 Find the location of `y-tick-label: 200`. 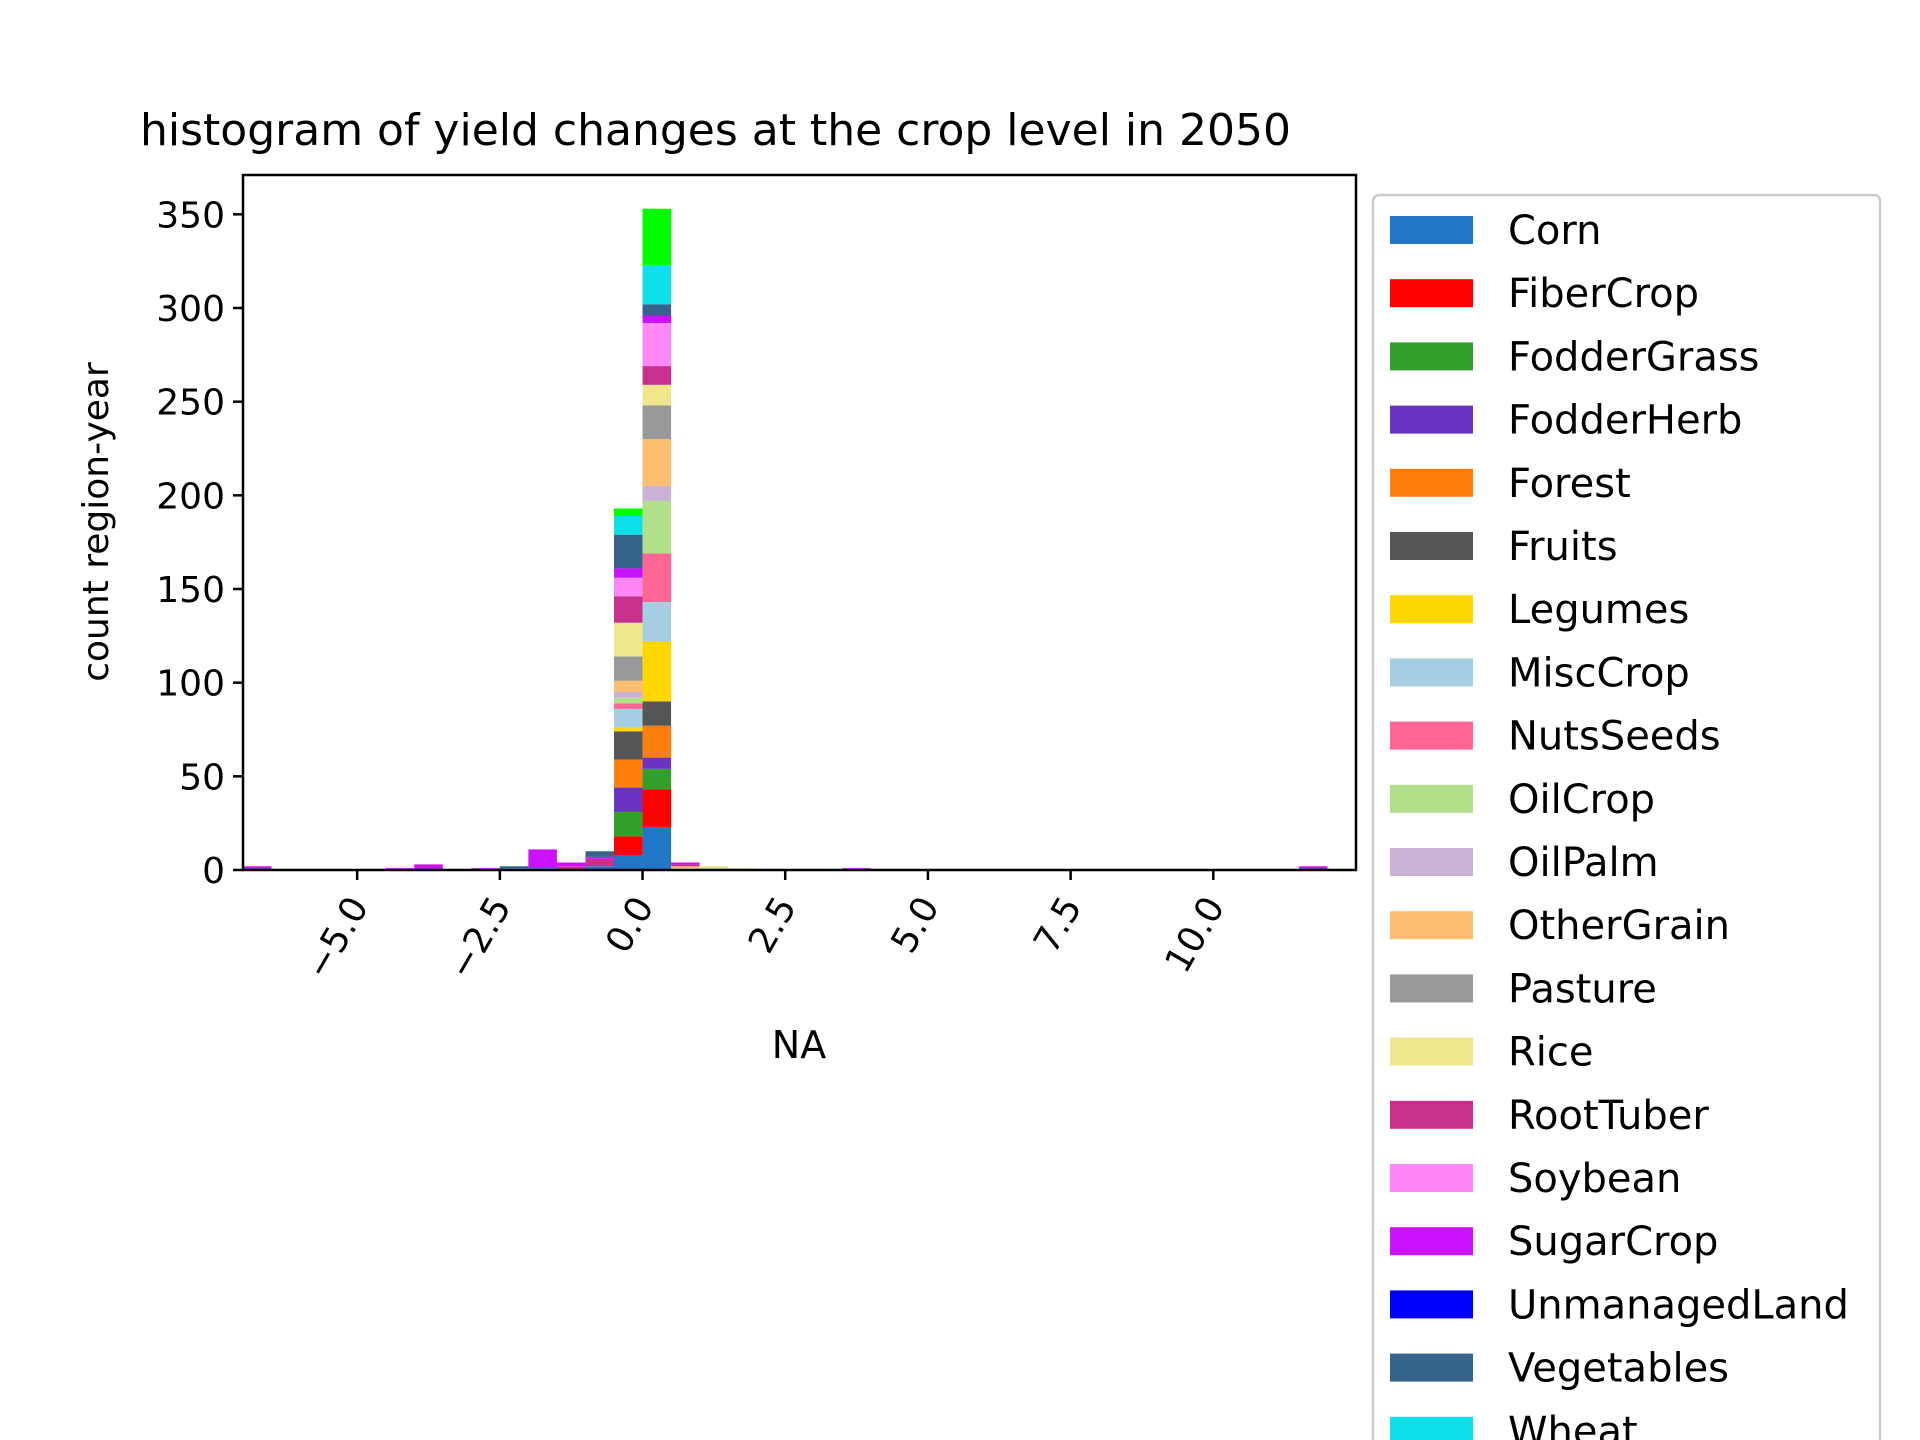

y-tick-label: 200 is located at coordinates (190, 496).